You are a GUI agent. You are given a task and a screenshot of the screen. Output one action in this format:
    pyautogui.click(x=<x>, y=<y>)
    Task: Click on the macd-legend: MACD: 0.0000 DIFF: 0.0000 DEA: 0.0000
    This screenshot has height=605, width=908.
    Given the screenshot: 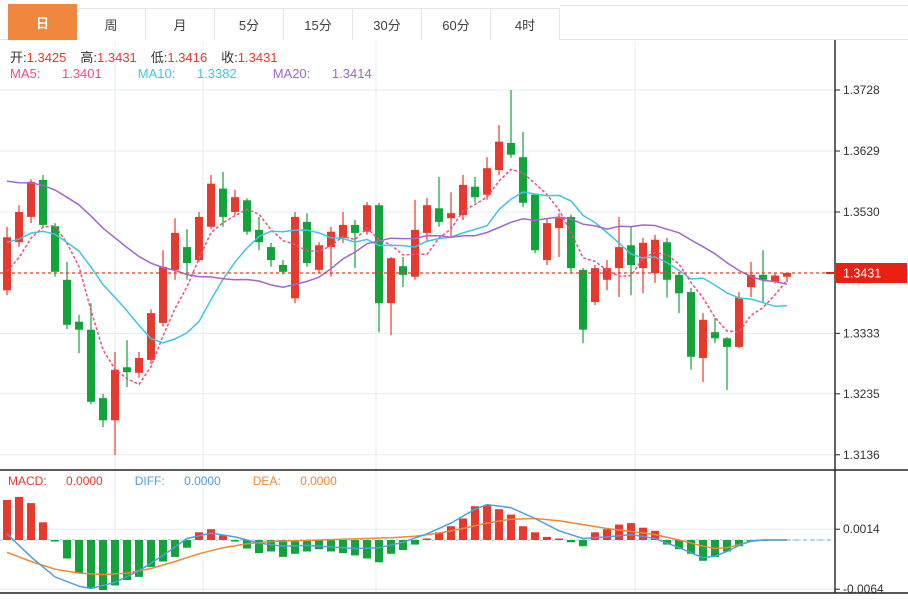 What is the action you would take?
    pyautogui.click(x=188, y=481)
    